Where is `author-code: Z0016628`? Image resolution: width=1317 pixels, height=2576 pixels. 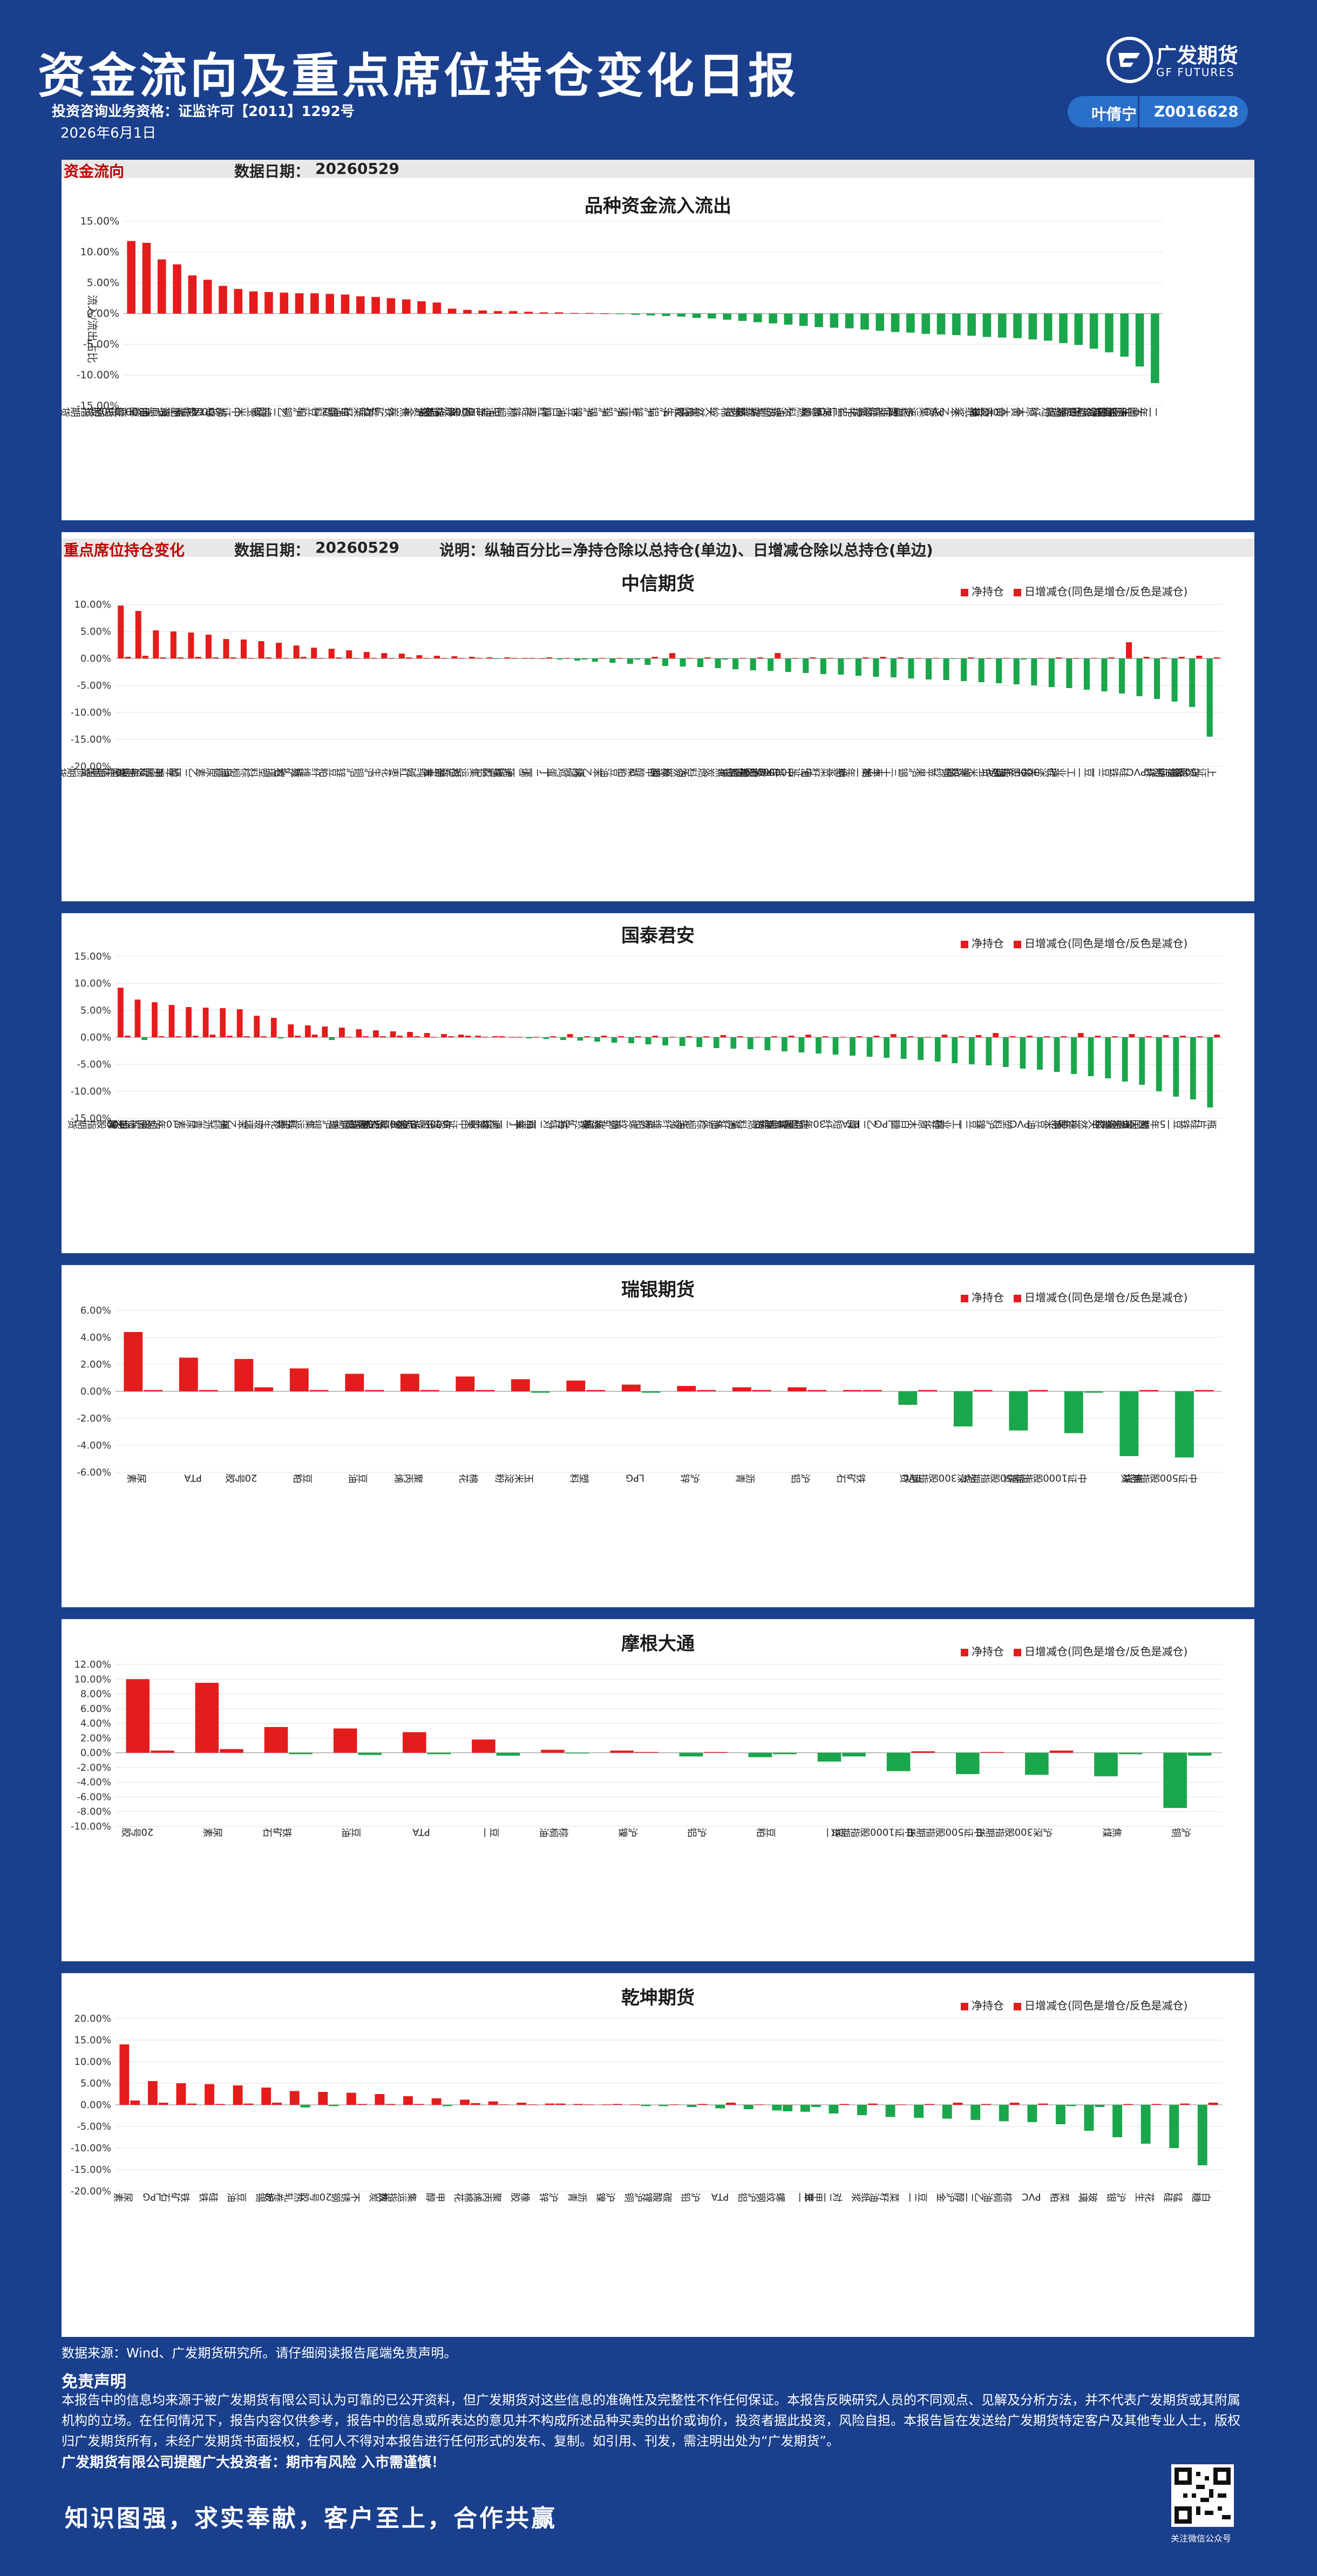
author-code: Z0016628 is located at coordinates (1196, 111).